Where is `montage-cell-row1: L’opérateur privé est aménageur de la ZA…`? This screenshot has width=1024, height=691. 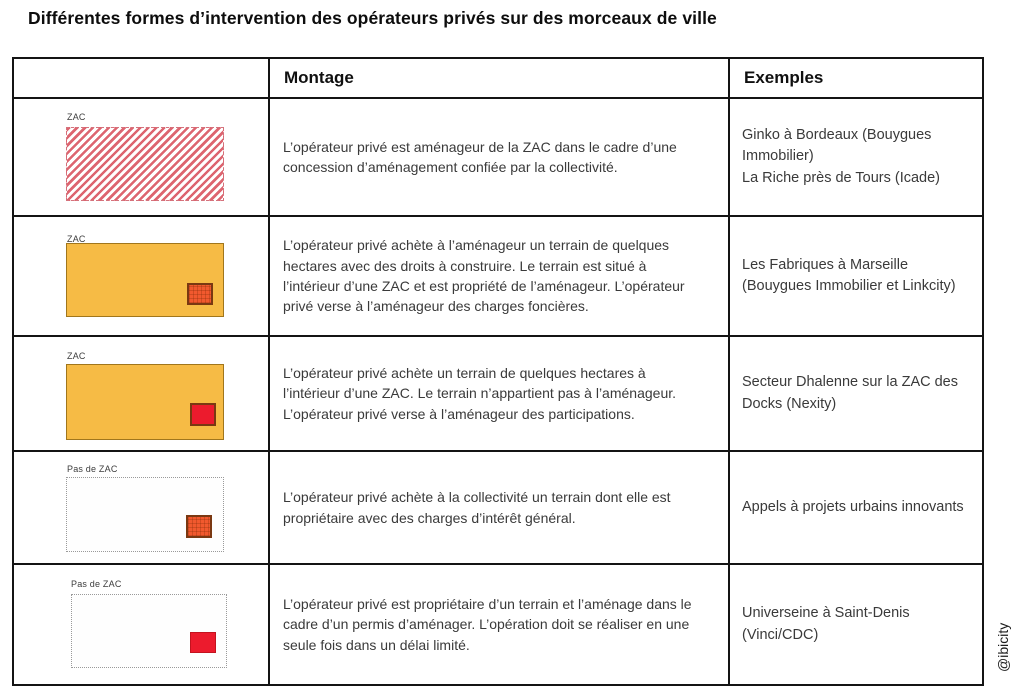
montage-cell-row1: L’opérateur privé est aménageur de la ZA… is located at coordinates (500, 158).